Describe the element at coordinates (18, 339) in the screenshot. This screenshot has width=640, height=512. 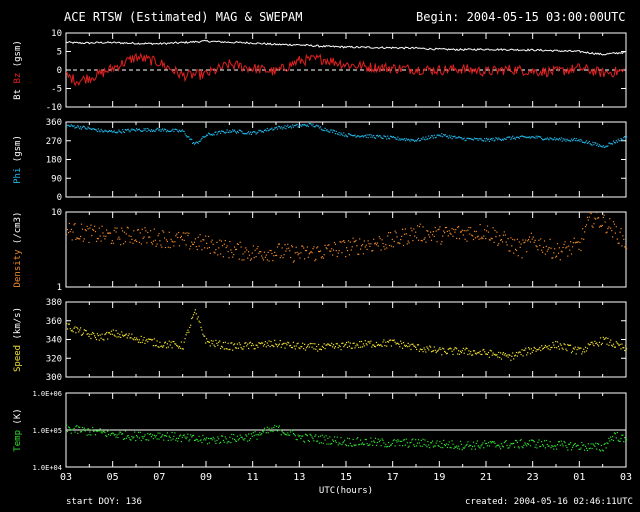
I see `ylabel-speed: Speed (km/s)` at that location.